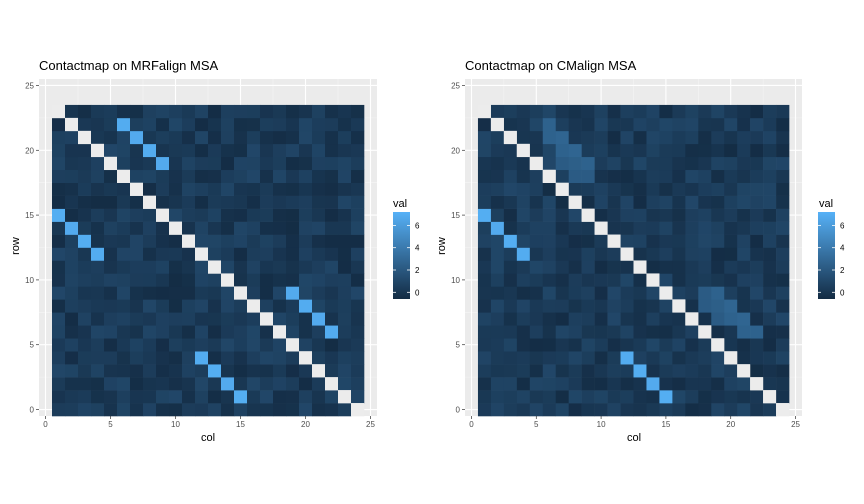 The image size is (864, 504). I want to click on panel2-na-cell, so click(497, 124).